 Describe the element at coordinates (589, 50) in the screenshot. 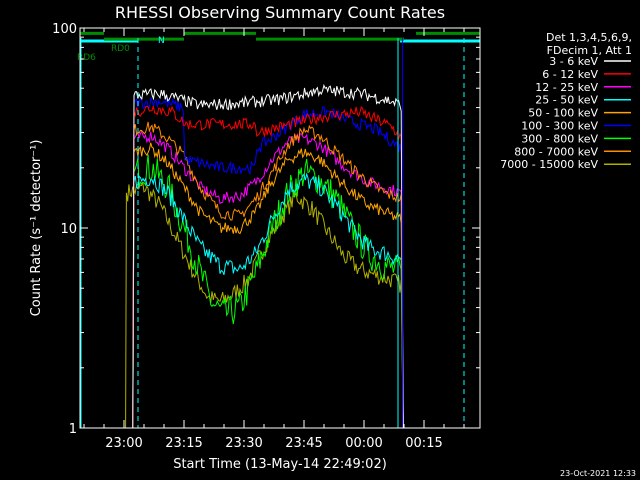

I see `legend-header-1: FDecim 1, Att 1` at that location.